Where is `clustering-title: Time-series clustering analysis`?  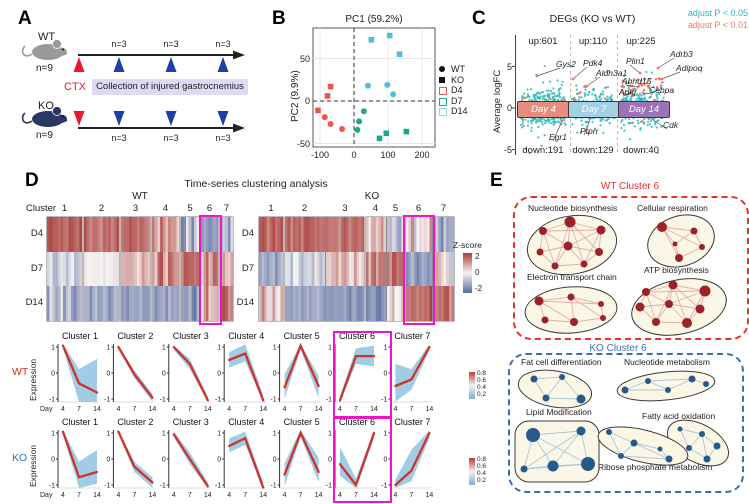 clustering-title: Time-series clustering analysis is located at coordinates (256, 184).